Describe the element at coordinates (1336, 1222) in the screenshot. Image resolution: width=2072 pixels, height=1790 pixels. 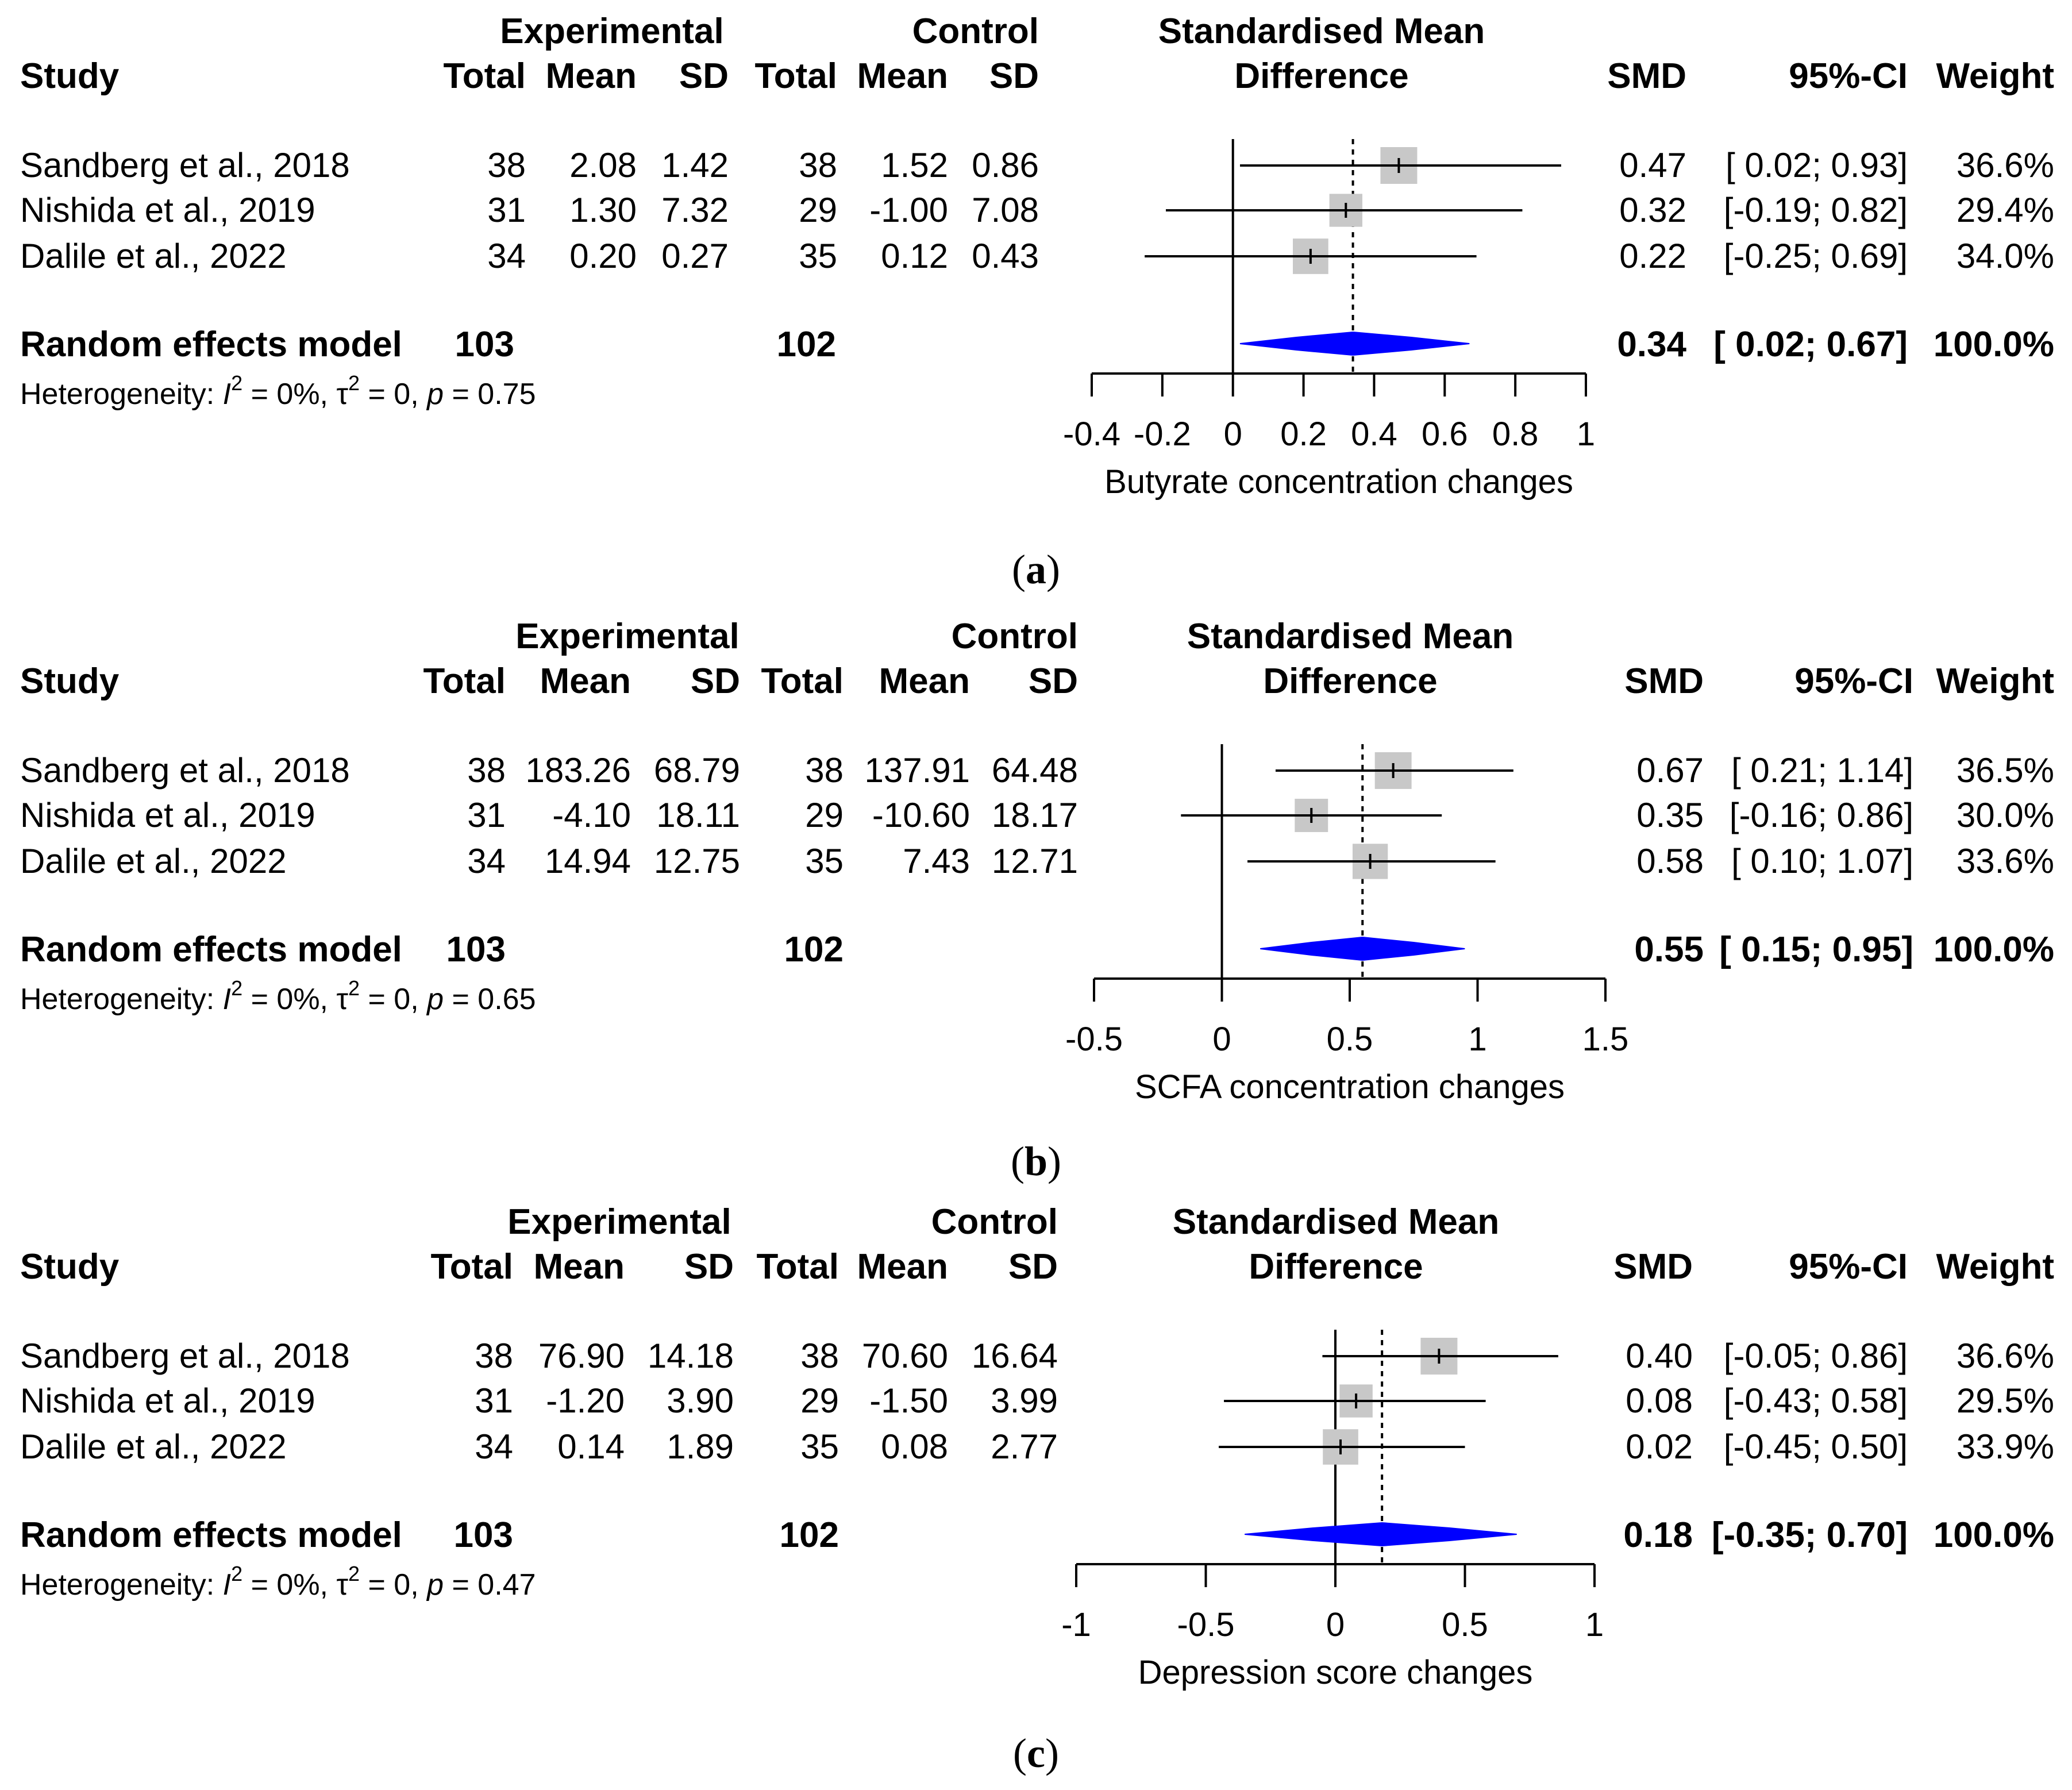
I see `smd-plot-title: Standardised Mean` at that location.